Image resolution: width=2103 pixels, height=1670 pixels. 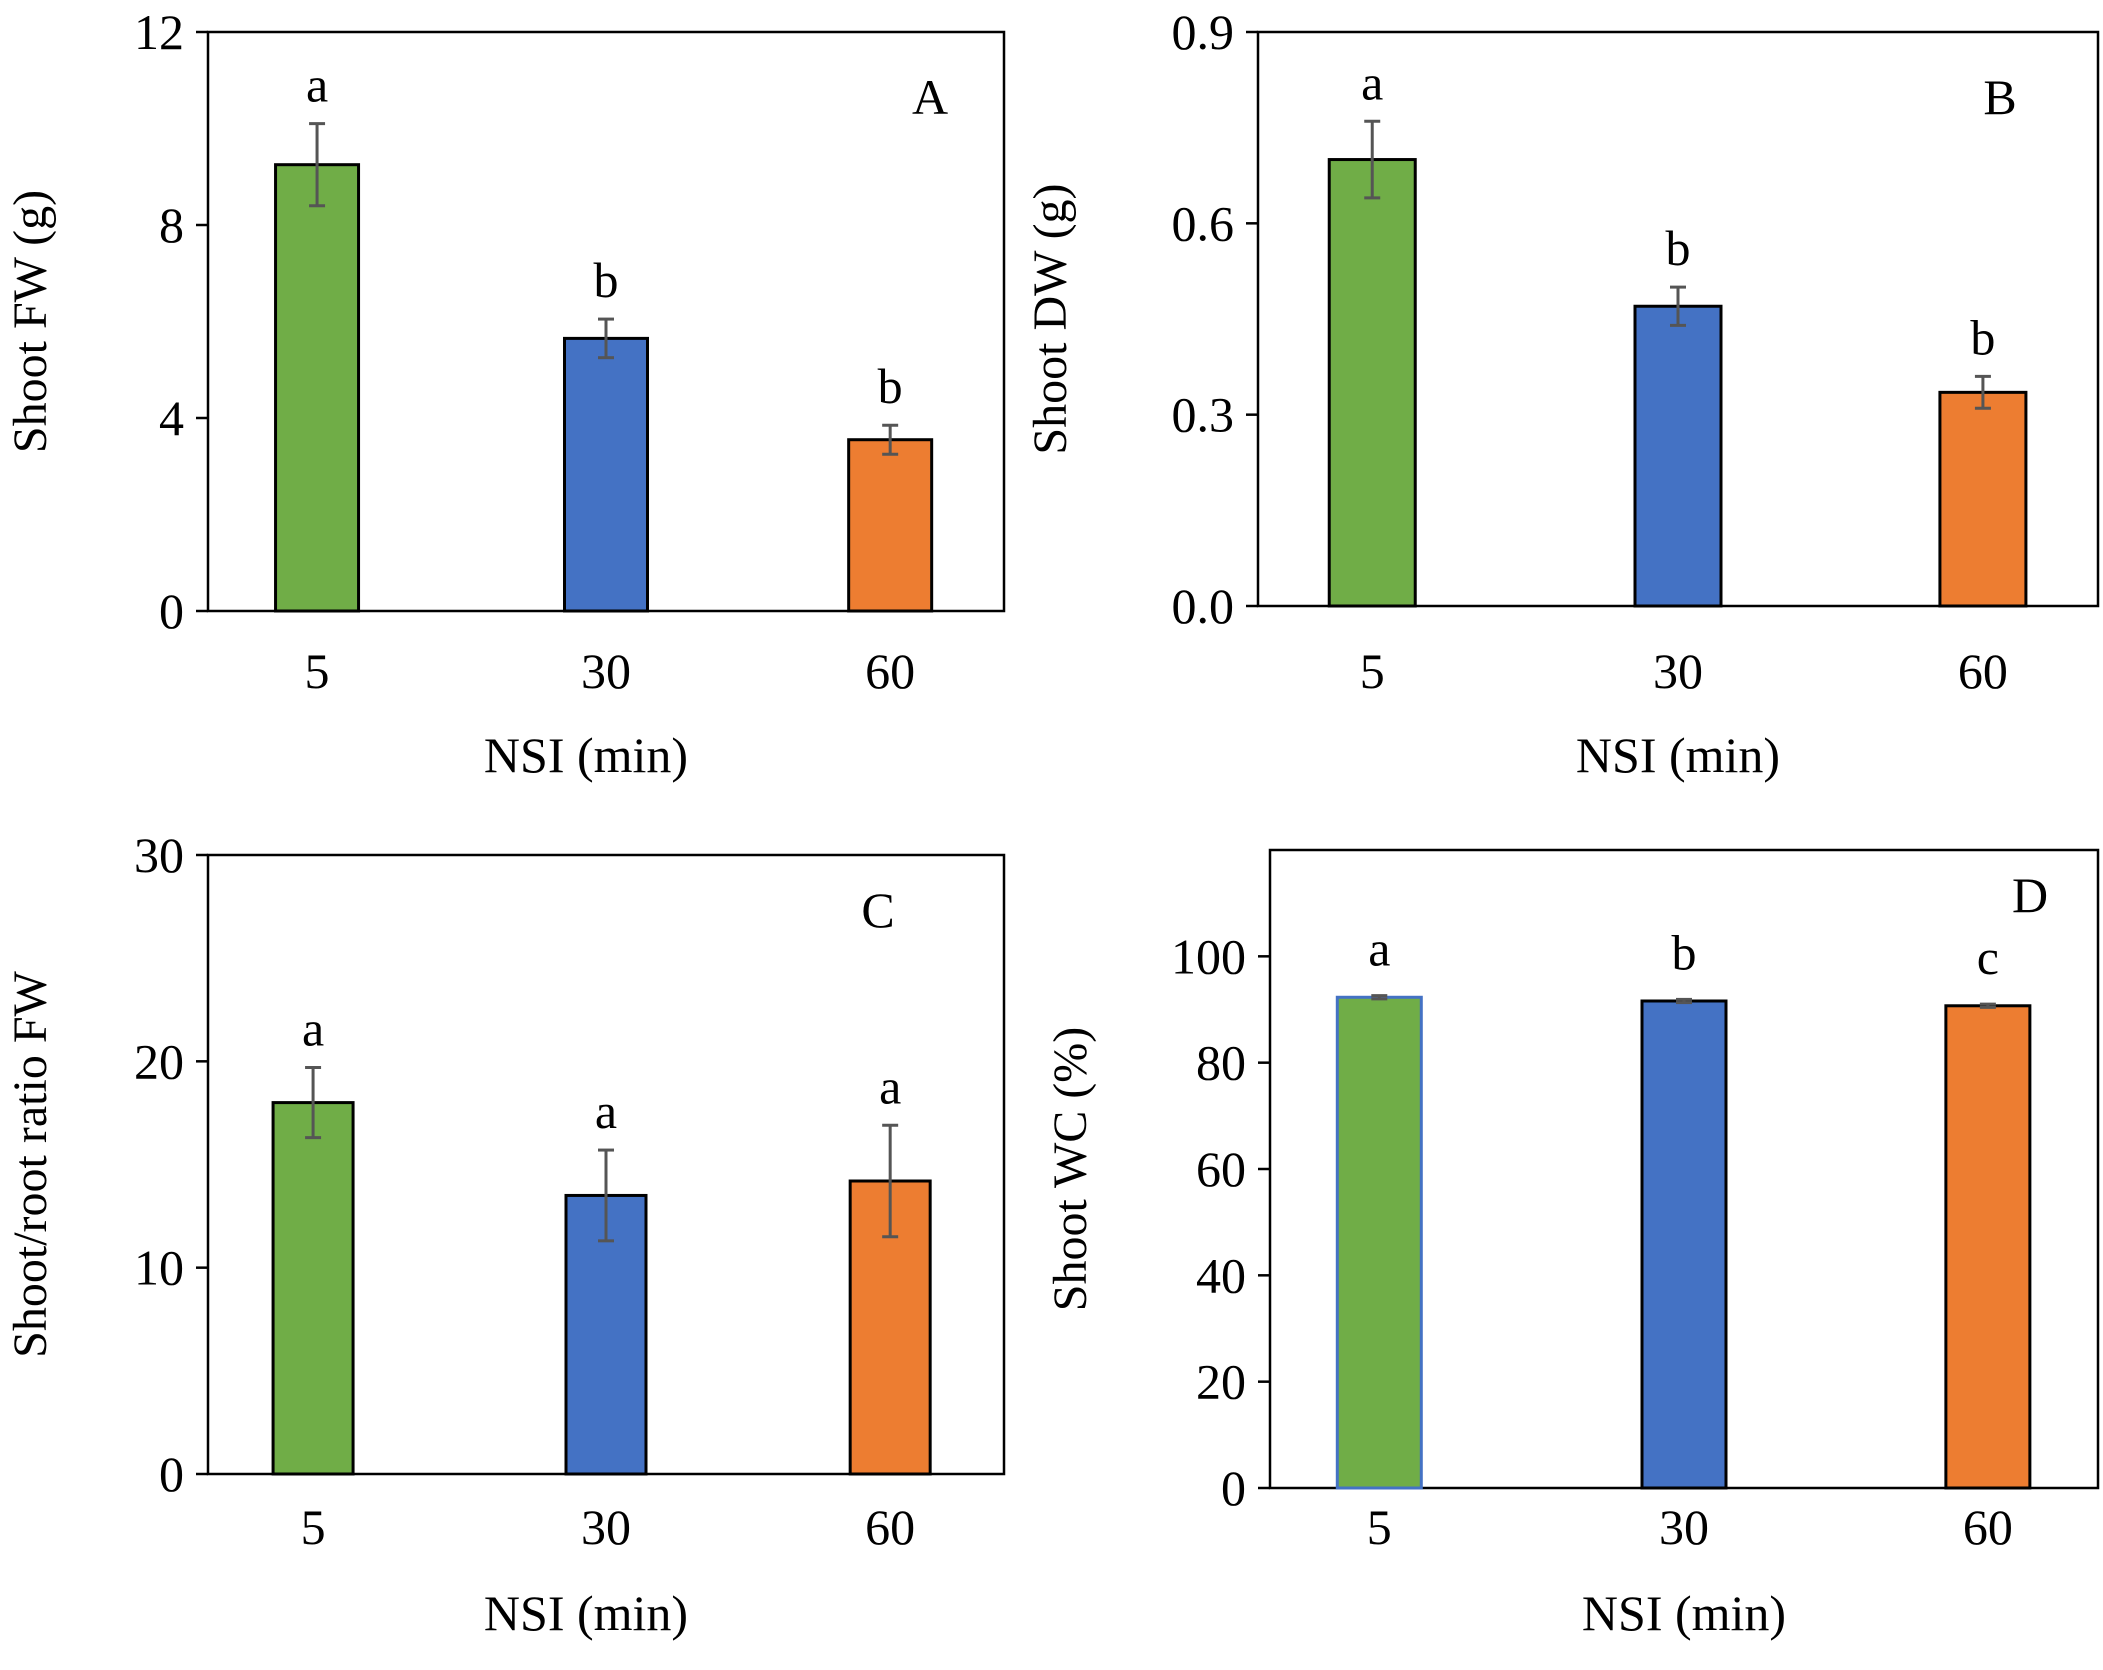 What do you see at coordinates (1221, 1275) in the screenshot?
I see `y-tick-label: 40` at bounding box center [1221, 1275].